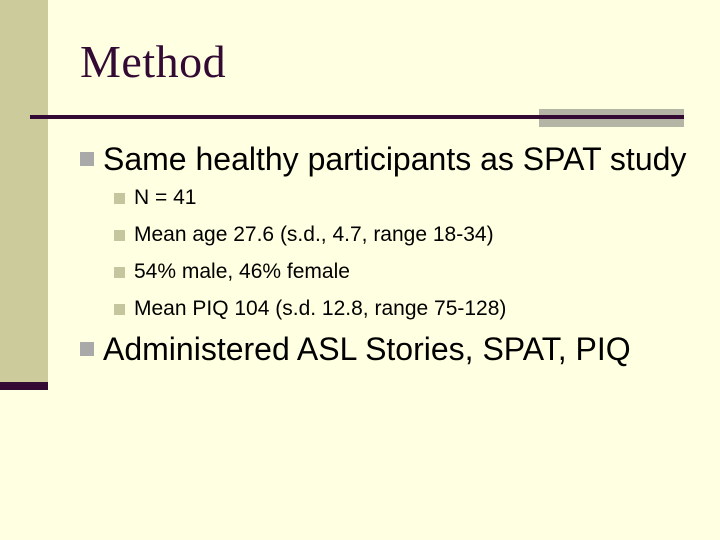  I want to click on bullet-item: Administered ASL Stories, SPAT, PIQ, so click(360, 349).